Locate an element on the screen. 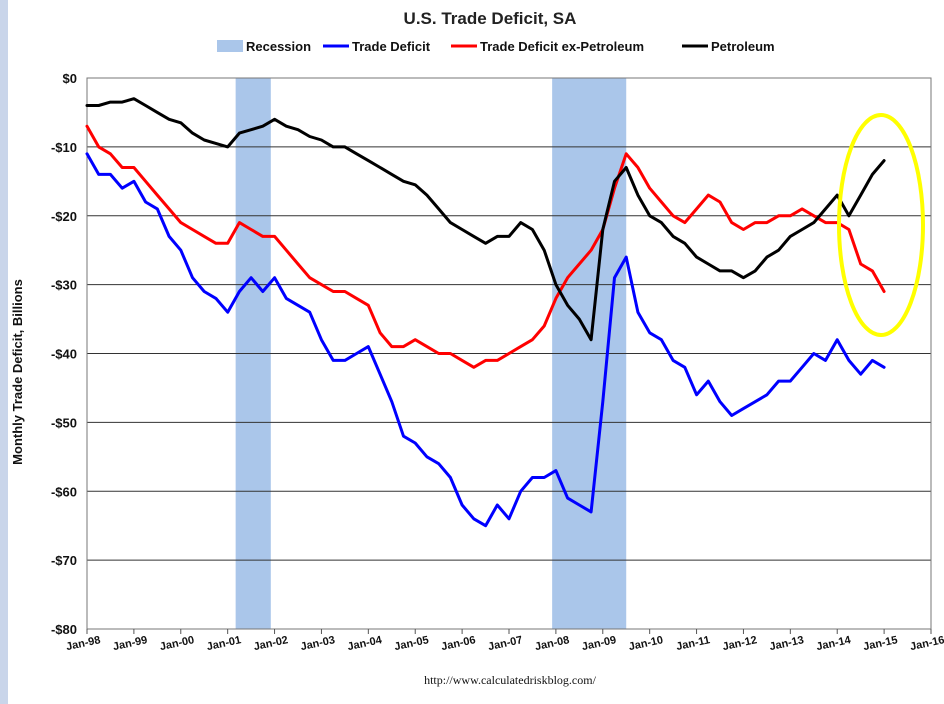 The image size is (944, 704). y-tick-label: -$10 is located at coordinates (64, 147).